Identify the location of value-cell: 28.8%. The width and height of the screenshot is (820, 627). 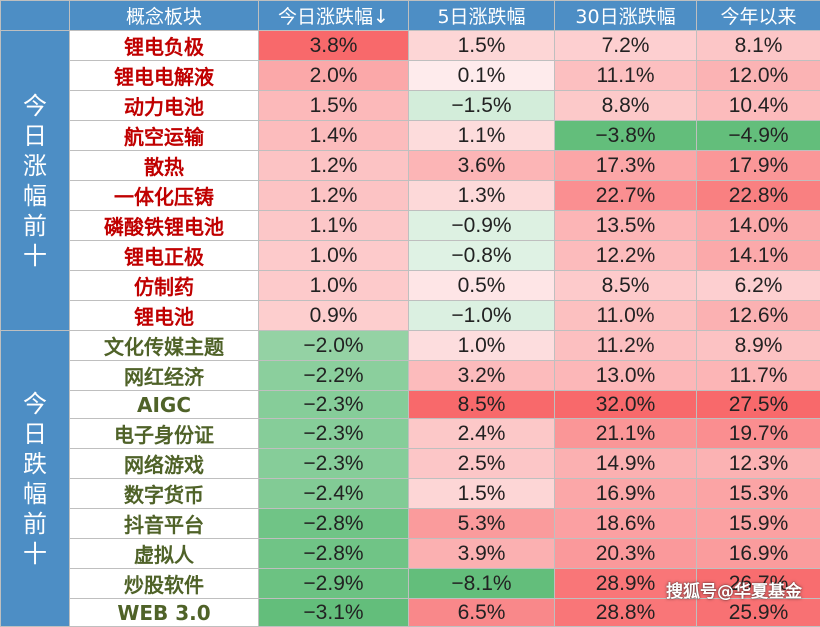
(626, 613).